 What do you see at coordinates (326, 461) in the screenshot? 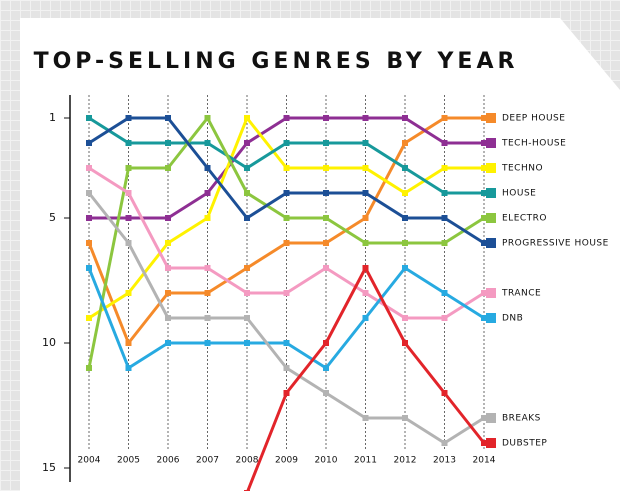
I see `x-tick-label: 2010` at bounding box center [326, 461].